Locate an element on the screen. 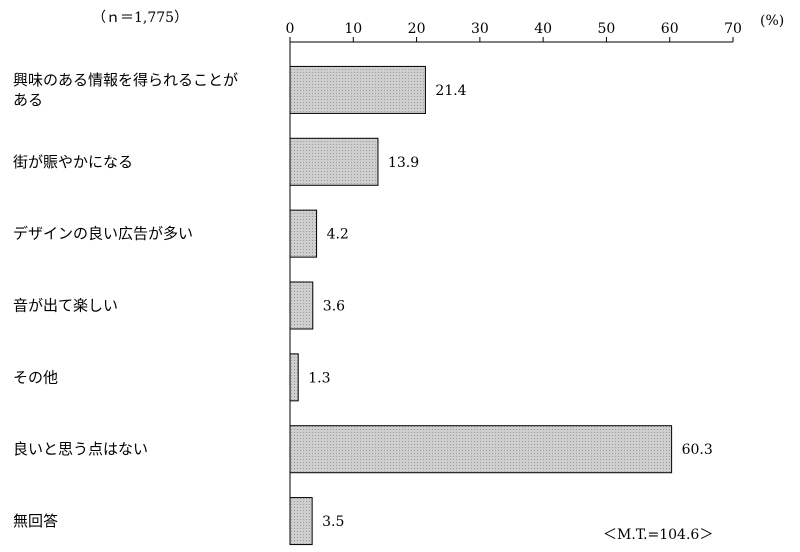 The width and height of the screenshot is (800, 552). mean-total-note: ＜M.T.=104.6＞ is located at coordinates (658, 535).